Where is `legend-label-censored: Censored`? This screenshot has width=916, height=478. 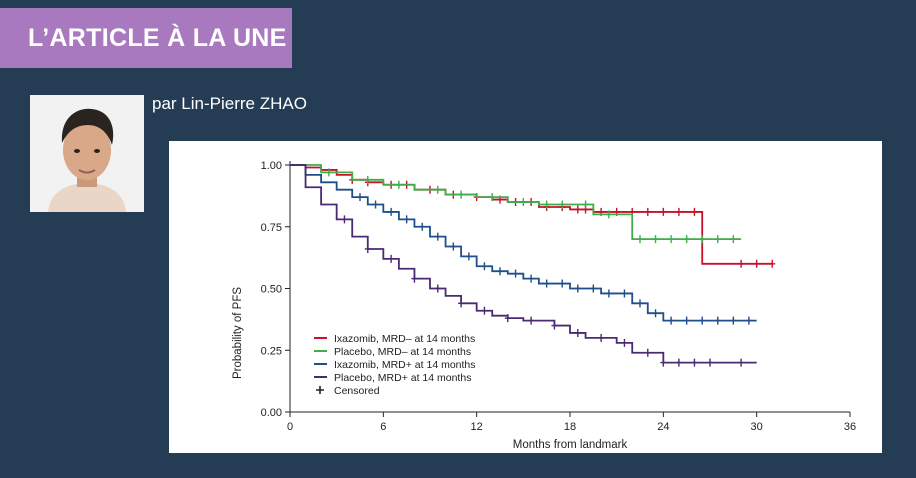 legend-label-censored: Censored is located at coordinates (357, 391).